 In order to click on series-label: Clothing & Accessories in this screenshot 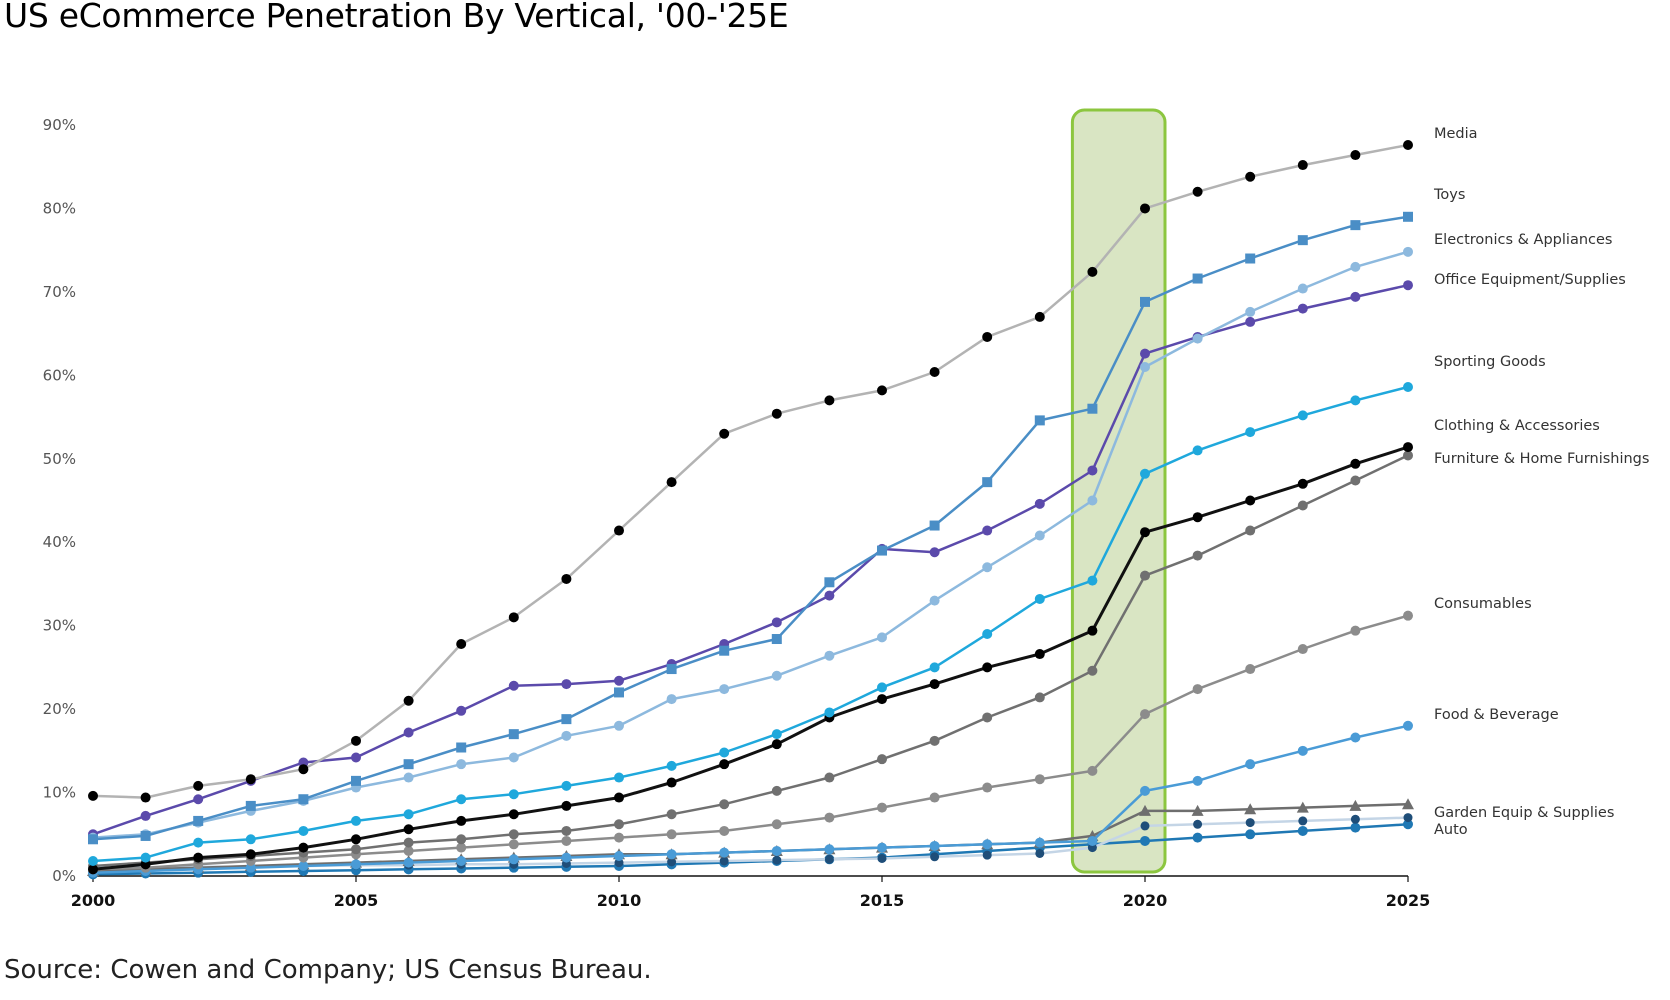, I will do `click(1517, 426)`.